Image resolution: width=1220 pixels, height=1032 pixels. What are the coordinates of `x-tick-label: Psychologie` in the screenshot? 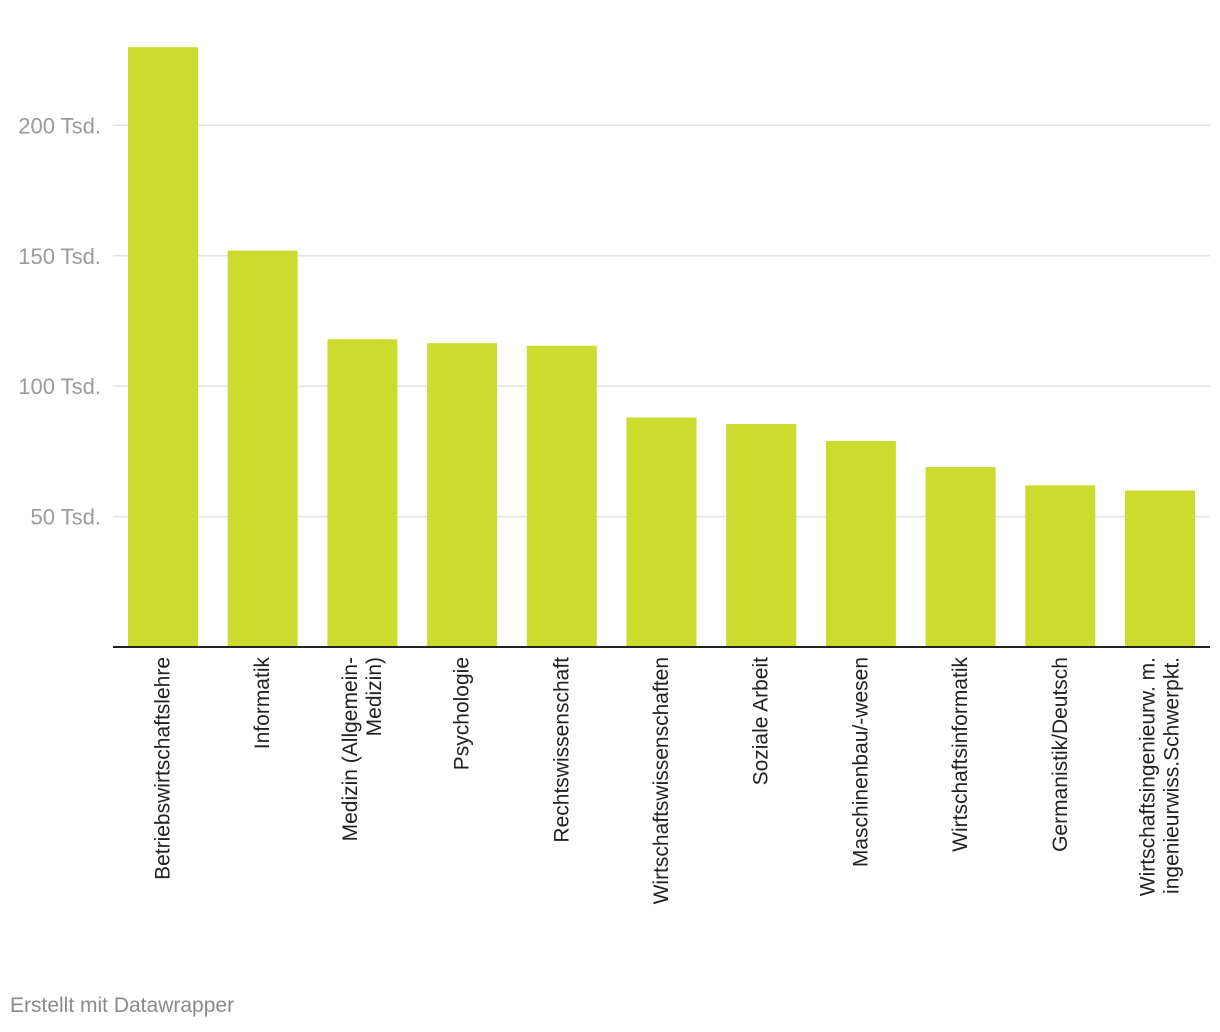 It's located at (462, 713).